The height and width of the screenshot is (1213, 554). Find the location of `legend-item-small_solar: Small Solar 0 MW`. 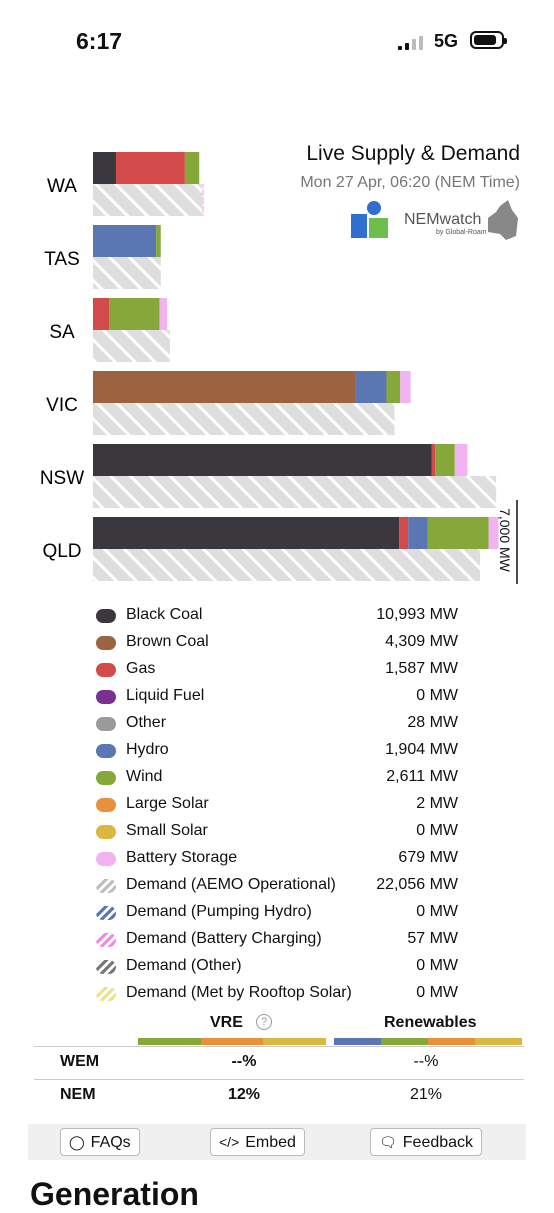

legend-item-small_solar: Small Solar 0 MW is located at coordinates (281, 833).